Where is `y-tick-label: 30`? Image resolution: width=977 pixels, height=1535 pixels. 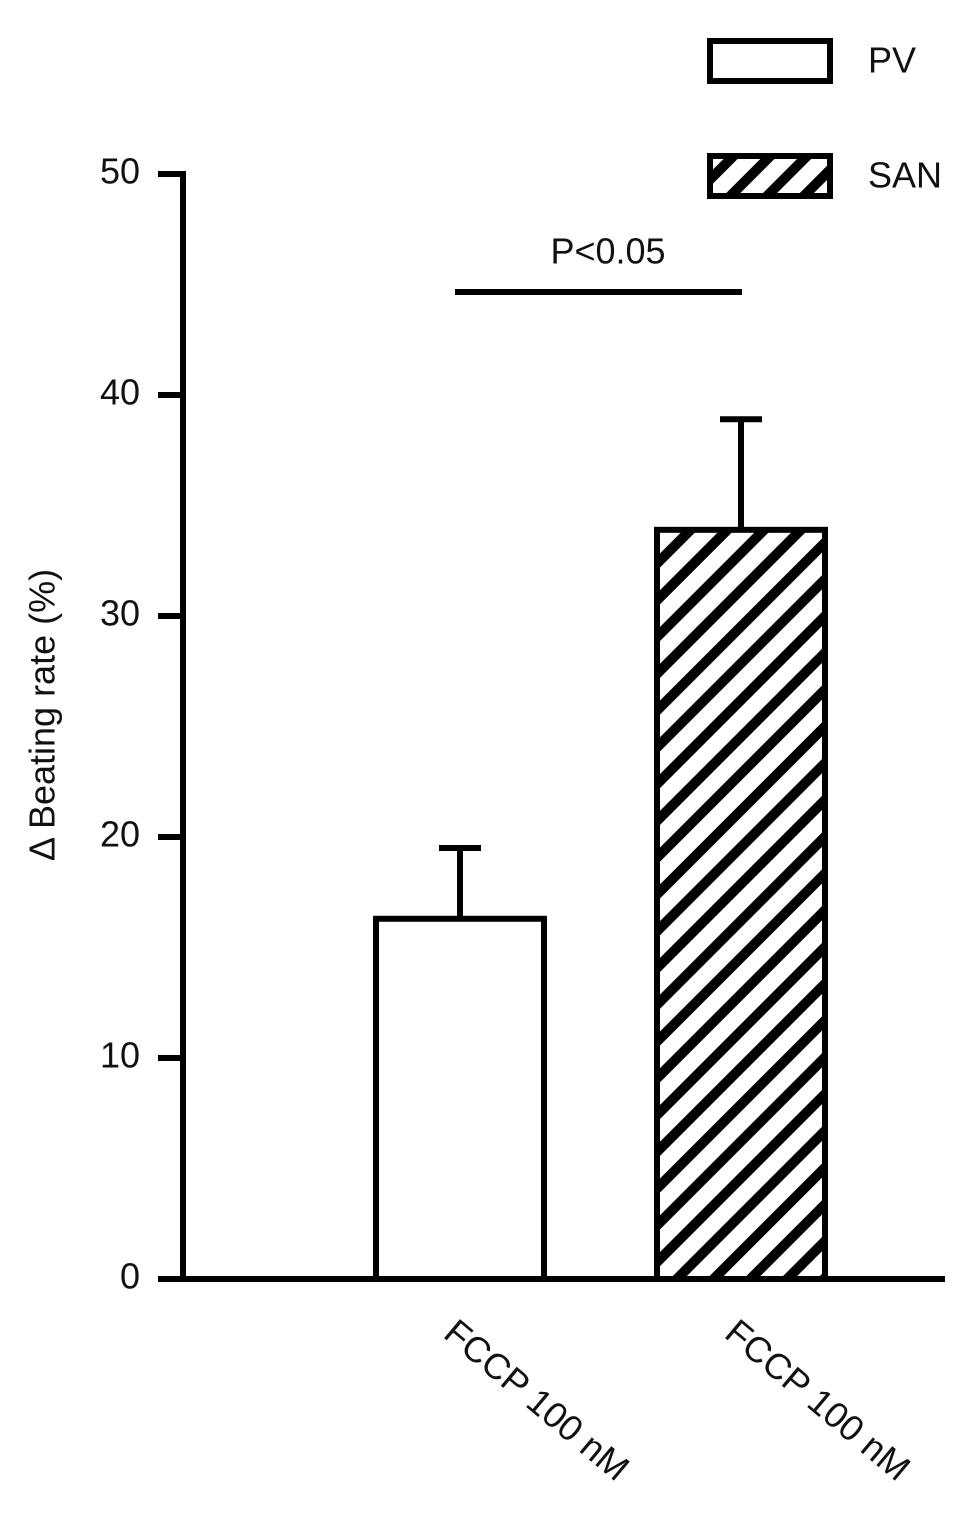
y-tick-label: 30 is located at coordinates (120, 613).